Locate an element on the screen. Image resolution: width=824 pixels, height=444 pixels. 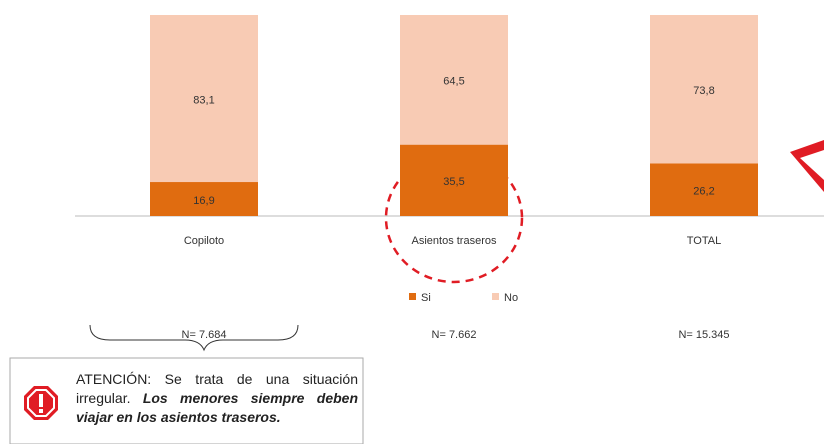
x-tick-label: Copiloto is located at coordinates (204, 241).